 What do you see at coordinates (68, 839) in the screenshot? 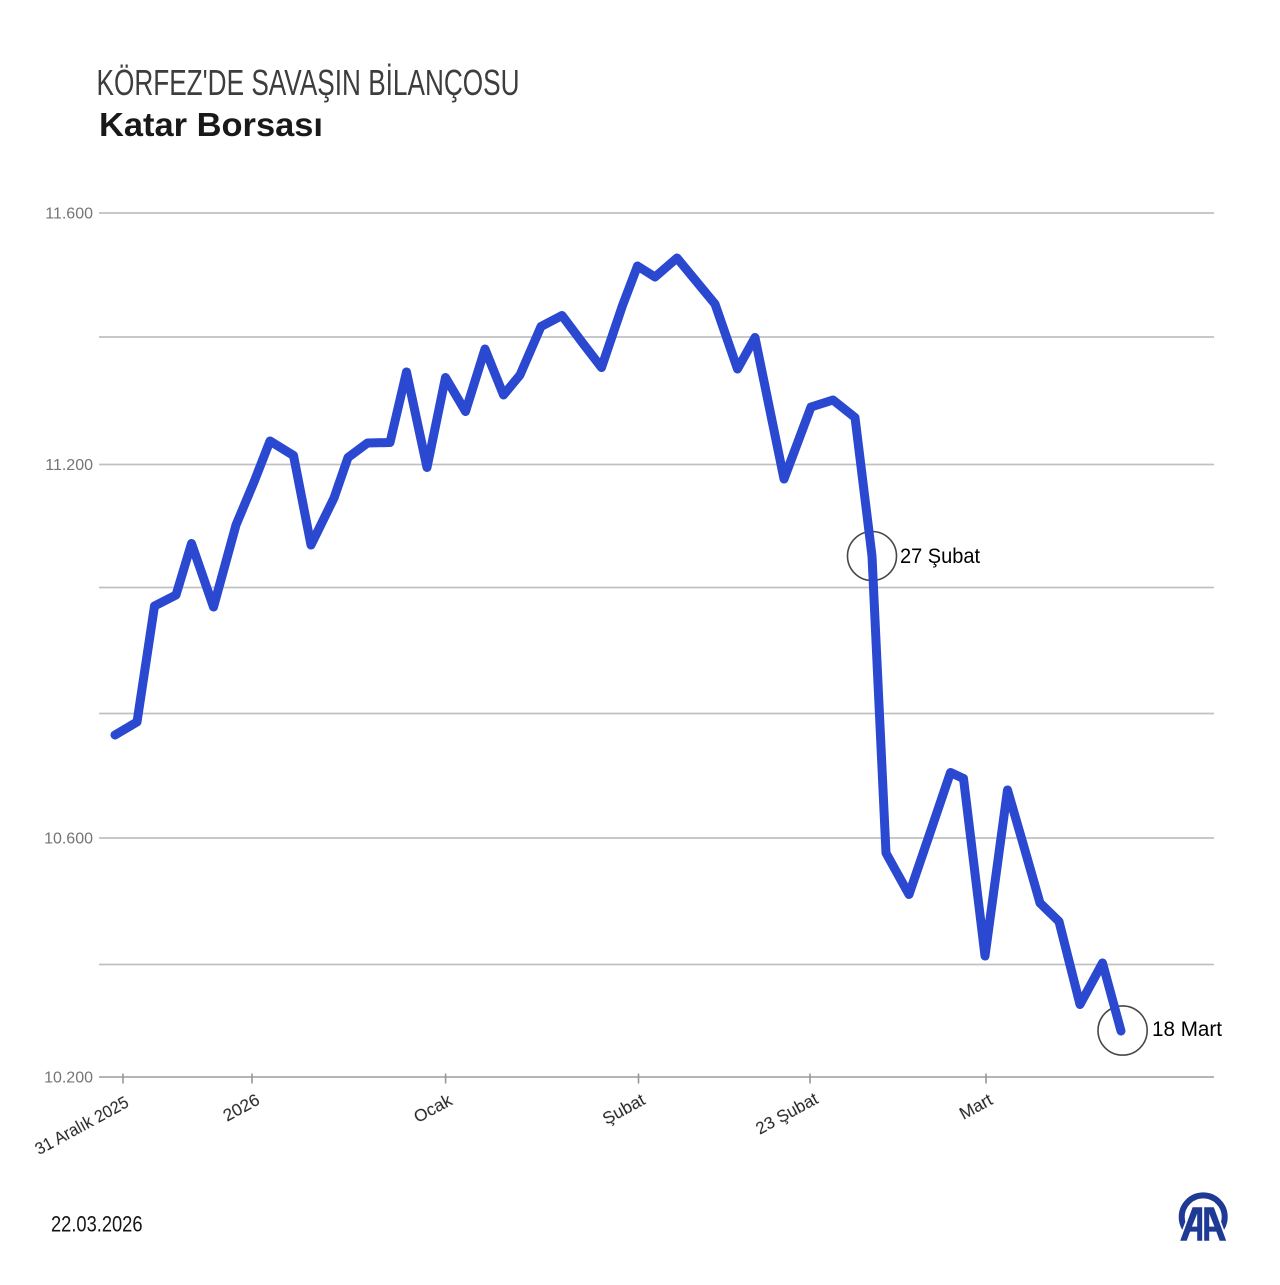
I see `svg-text: 10.600` at bounding box center [68, 839].